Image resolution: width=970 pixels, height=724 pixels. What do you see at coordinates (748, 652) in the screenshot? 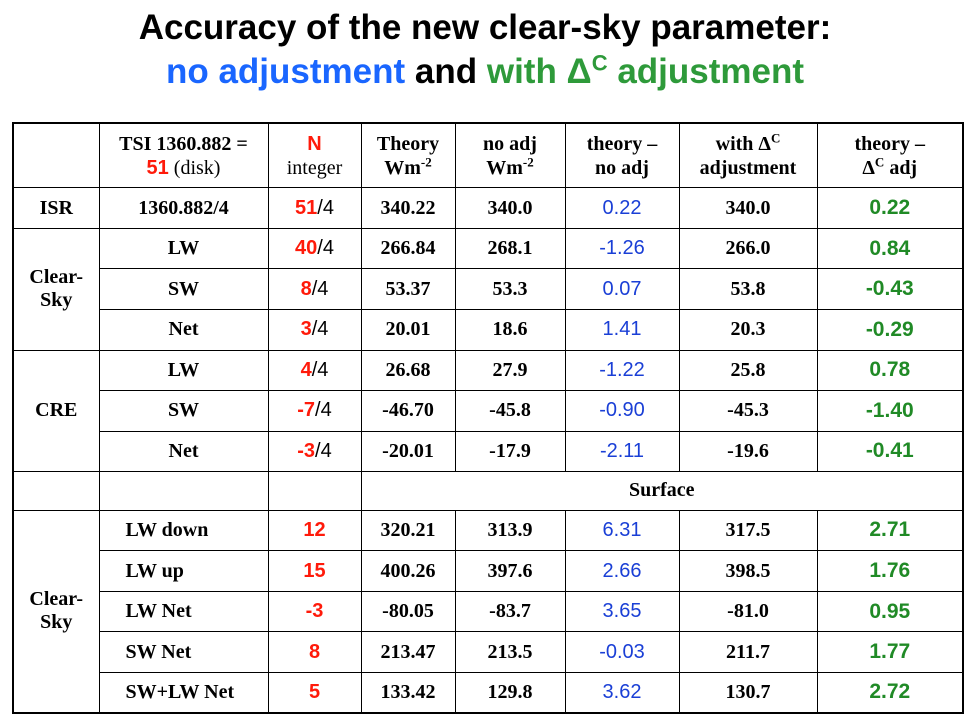
I see `row-with-delta: 211.7` at bounding box center [748, 652].